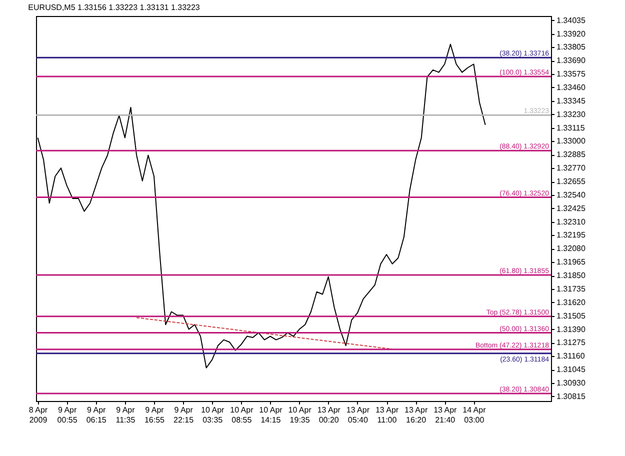  Describe the element at coordinates (571, 87) in the screenshot. I see `y-tick-label: 1.33460` at that location.